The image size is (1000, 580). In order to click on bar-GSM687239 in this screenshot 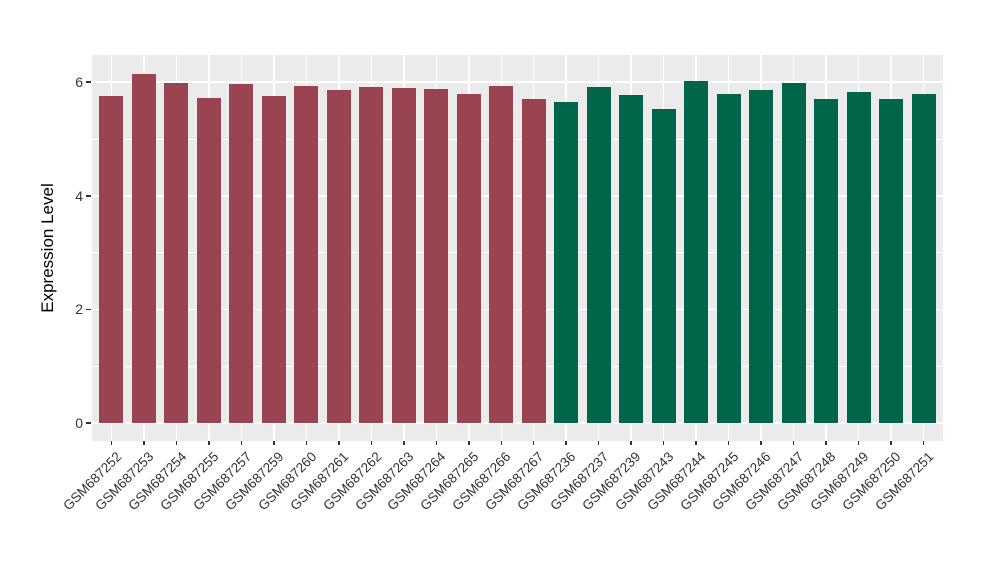, I will do `click(631, 258)`.